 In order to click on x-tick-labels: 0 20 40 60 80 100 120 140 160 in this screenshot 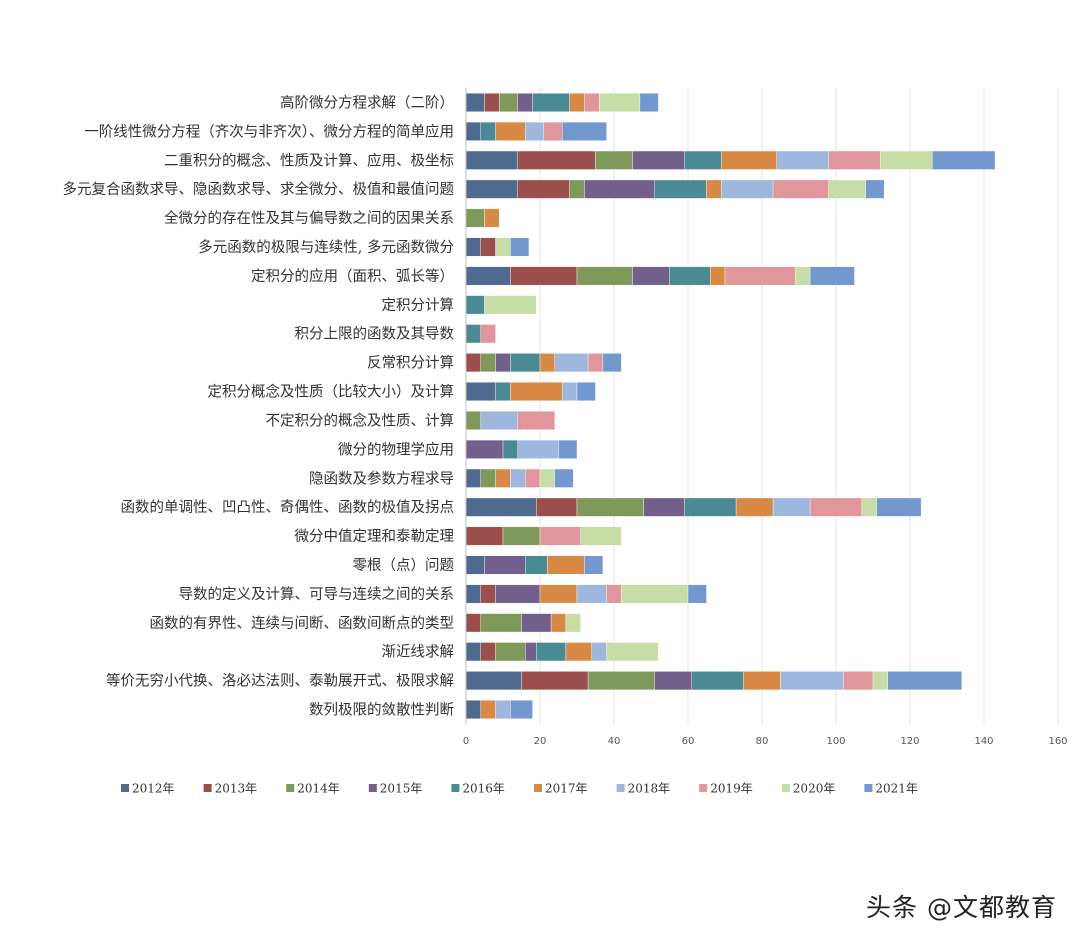, I will do `click(765, 741)`.